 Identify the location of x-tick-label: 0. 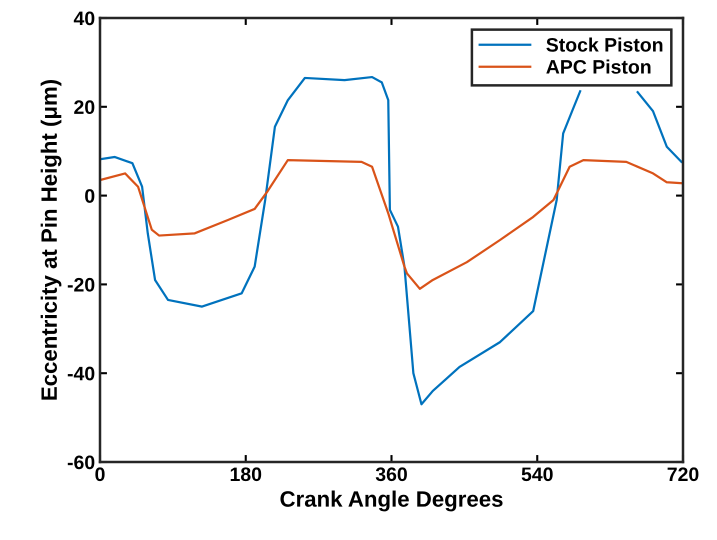
(100, 474).